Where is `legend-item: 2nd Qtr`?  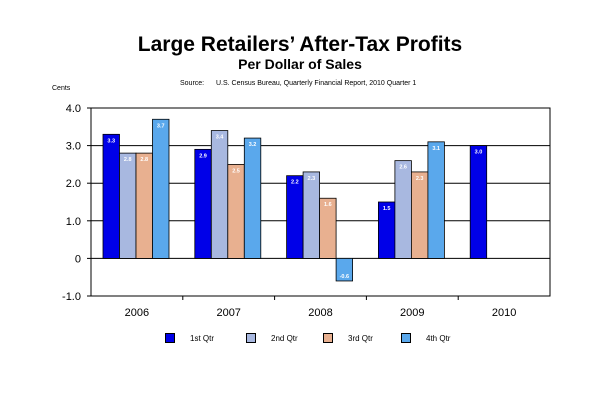
legend-item: 2nd Qtr is located at coordinates (272, 338).